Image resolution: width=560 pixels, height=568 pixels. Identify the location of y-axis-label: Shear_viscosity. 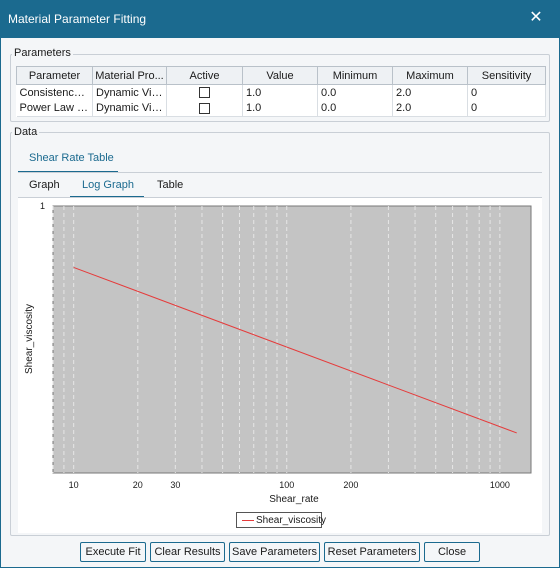
(29, 339).